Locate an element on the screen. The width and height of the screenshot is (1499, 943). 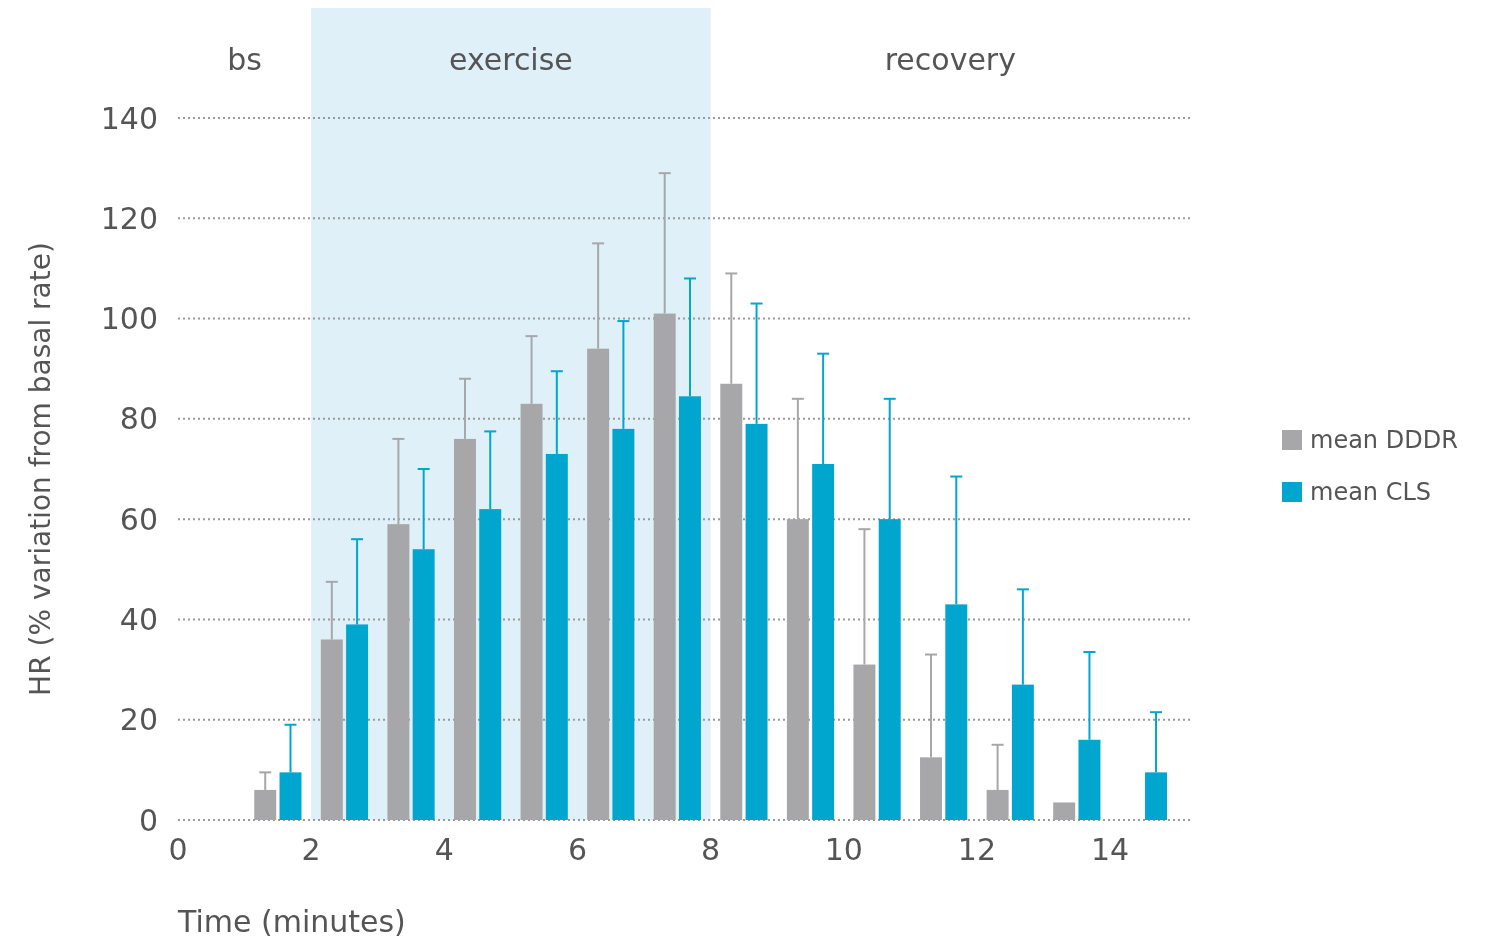
y-tick-label: 20 is located at coordinates (138, 720).